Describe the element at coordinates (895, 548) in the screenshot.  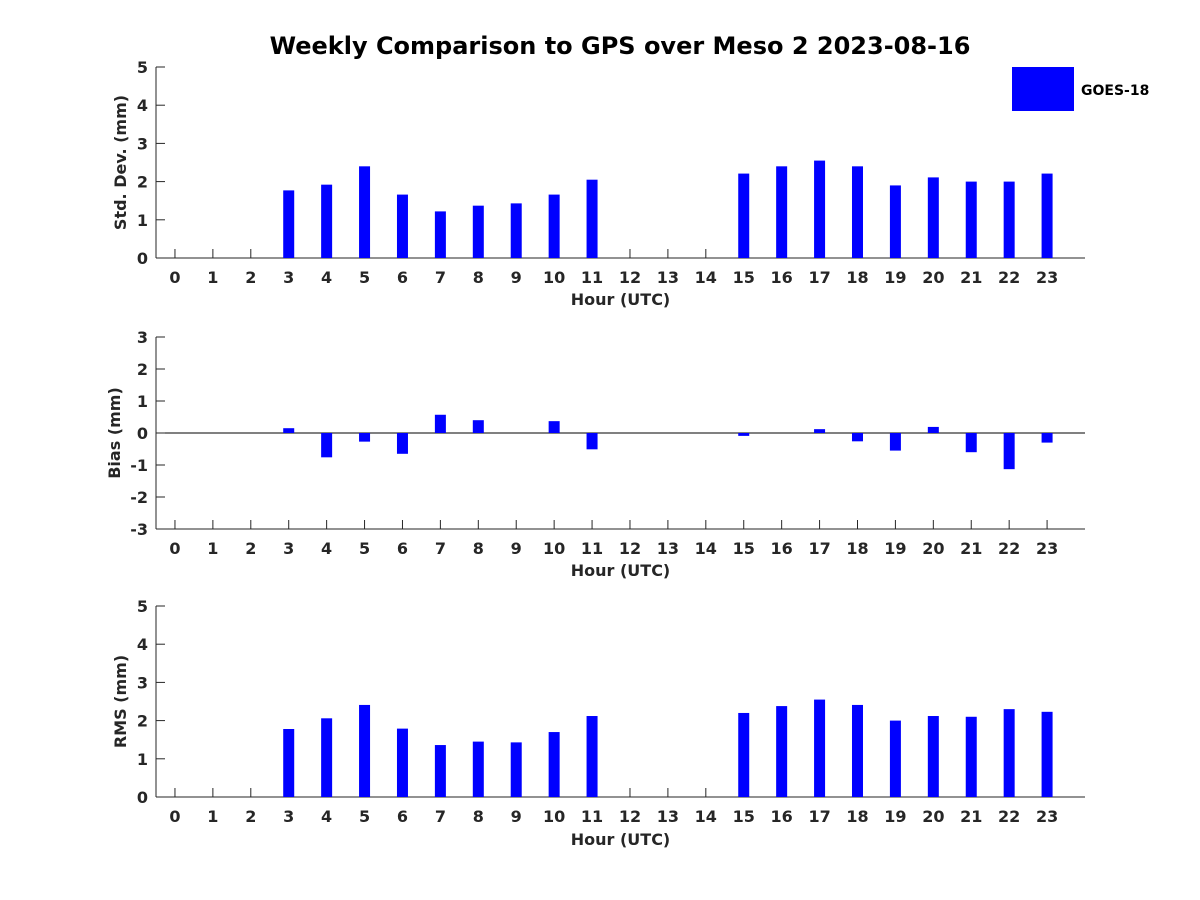
I see `bias-x-tick-label: 19` at that location.